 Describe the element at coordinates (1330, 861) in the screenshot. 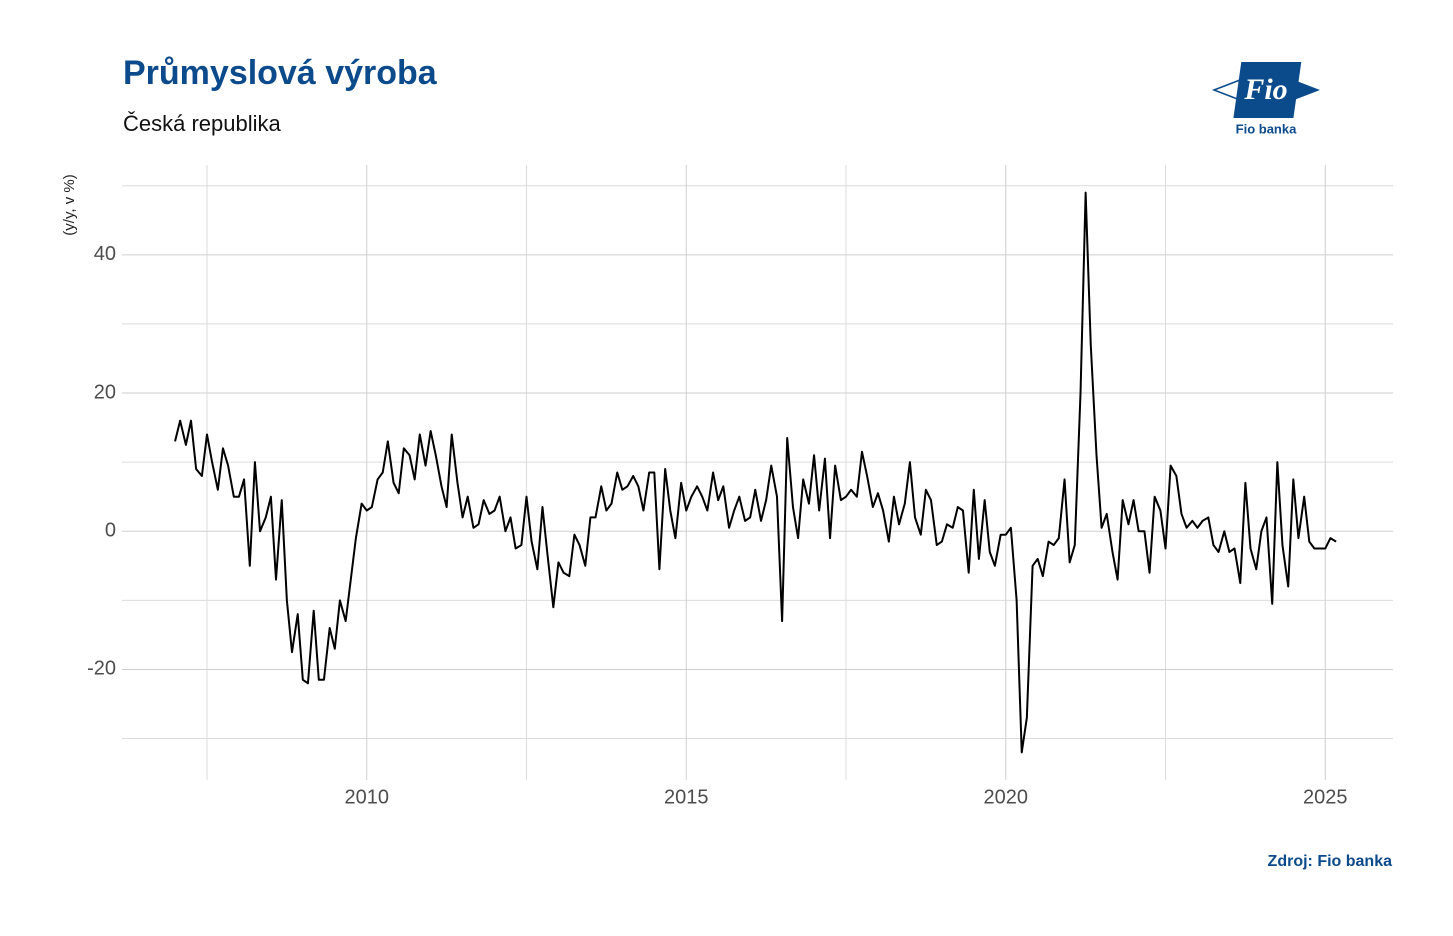

I see `source: Zdroj: Fio banka` at that location.